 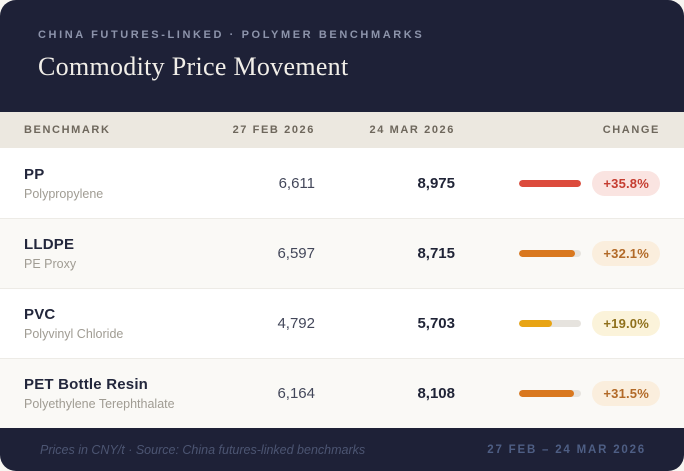 I want to click on footer-date-range: 27 FEB – 24 MAR 2026, so click(x=566, y=449).